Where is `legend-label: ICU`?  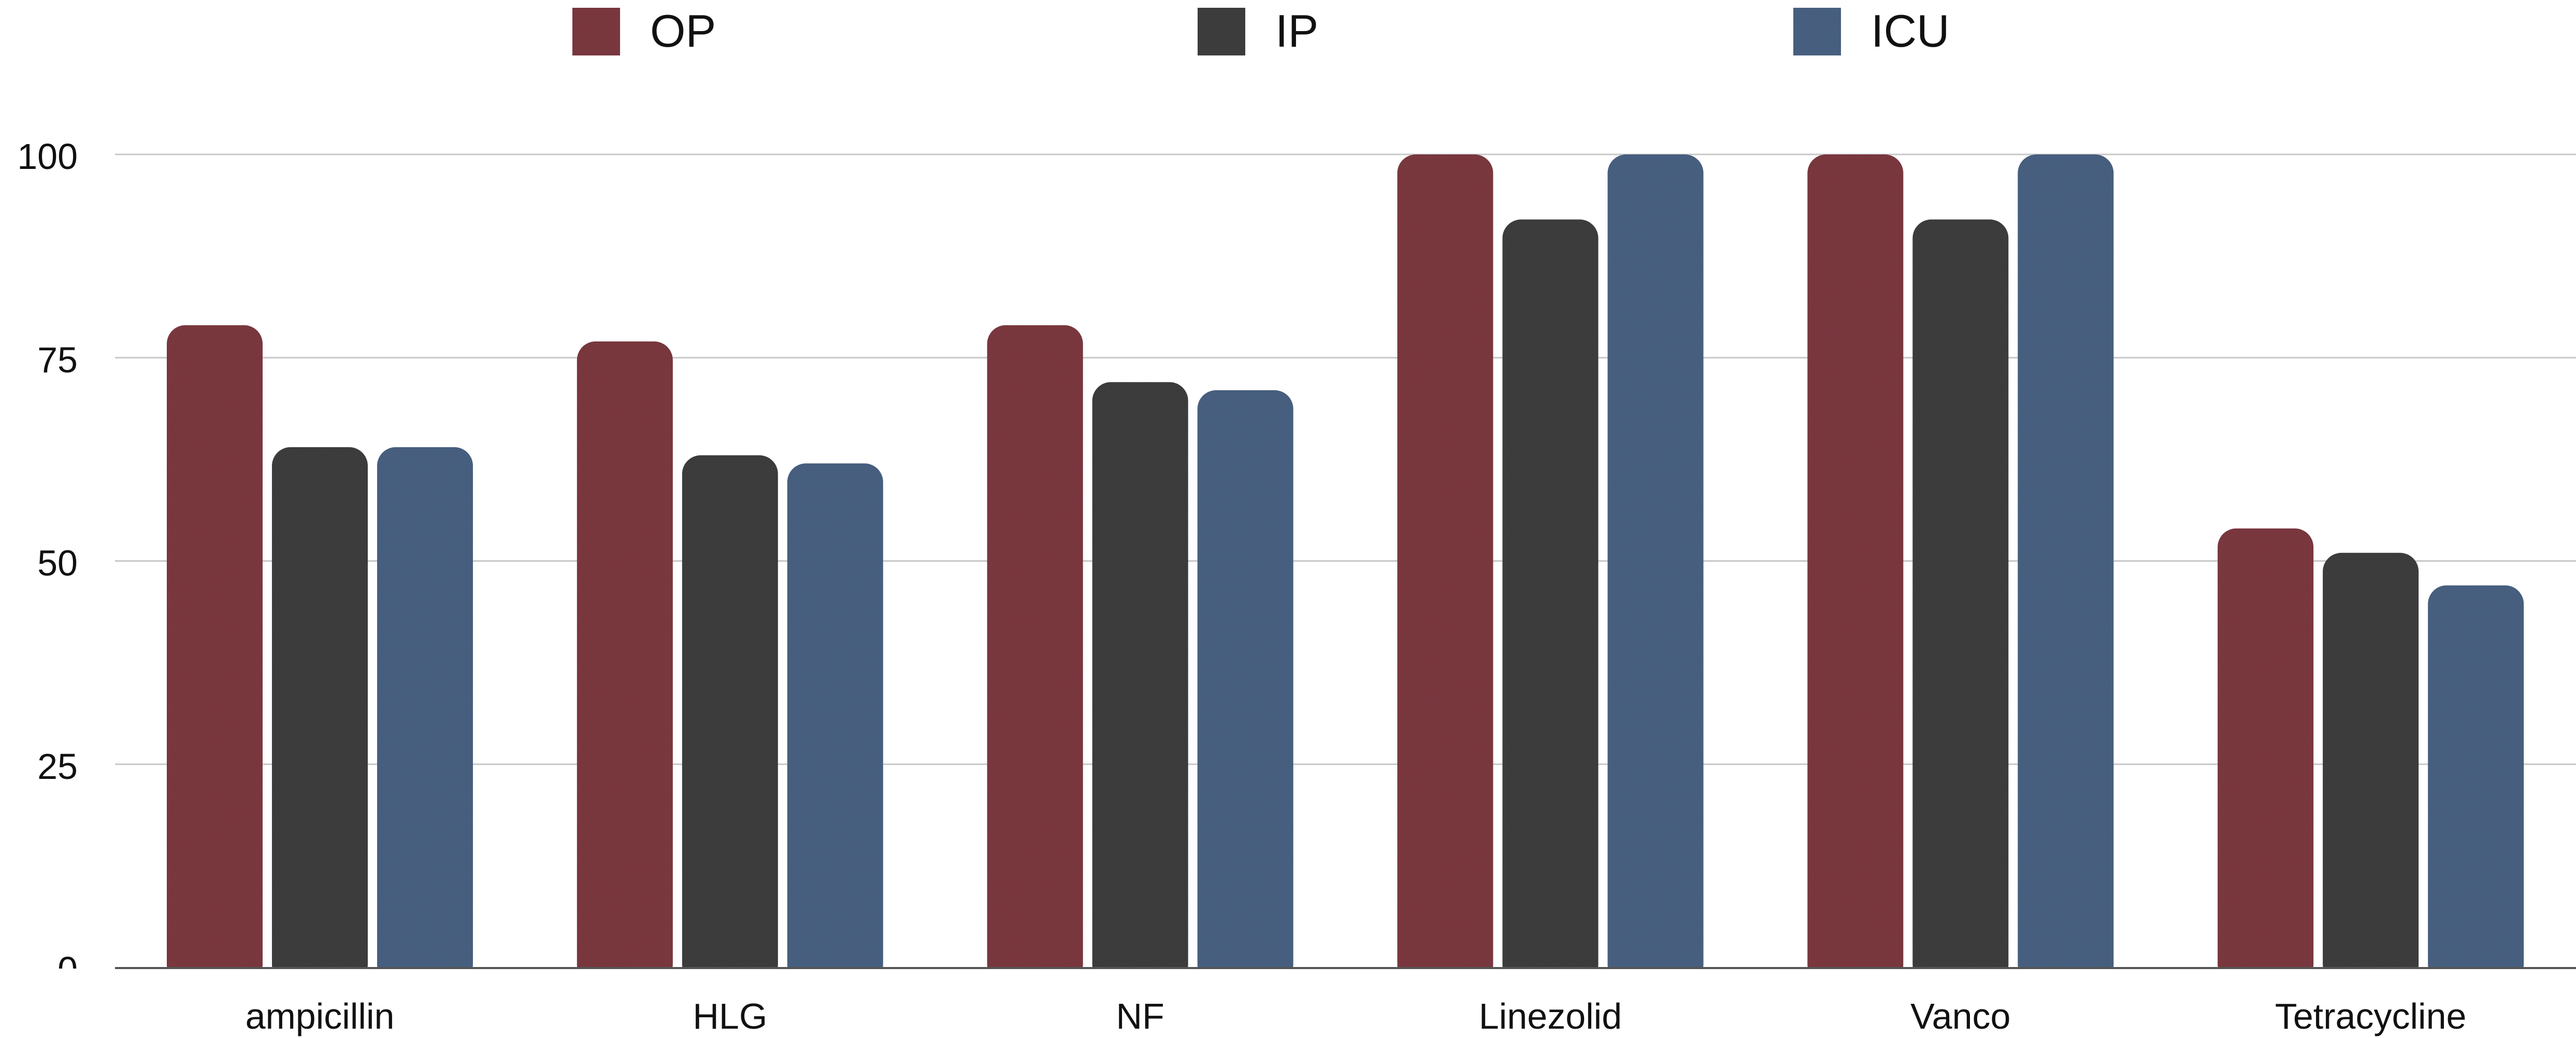 legend-label: ICU is located at coordinates (1910, 30).